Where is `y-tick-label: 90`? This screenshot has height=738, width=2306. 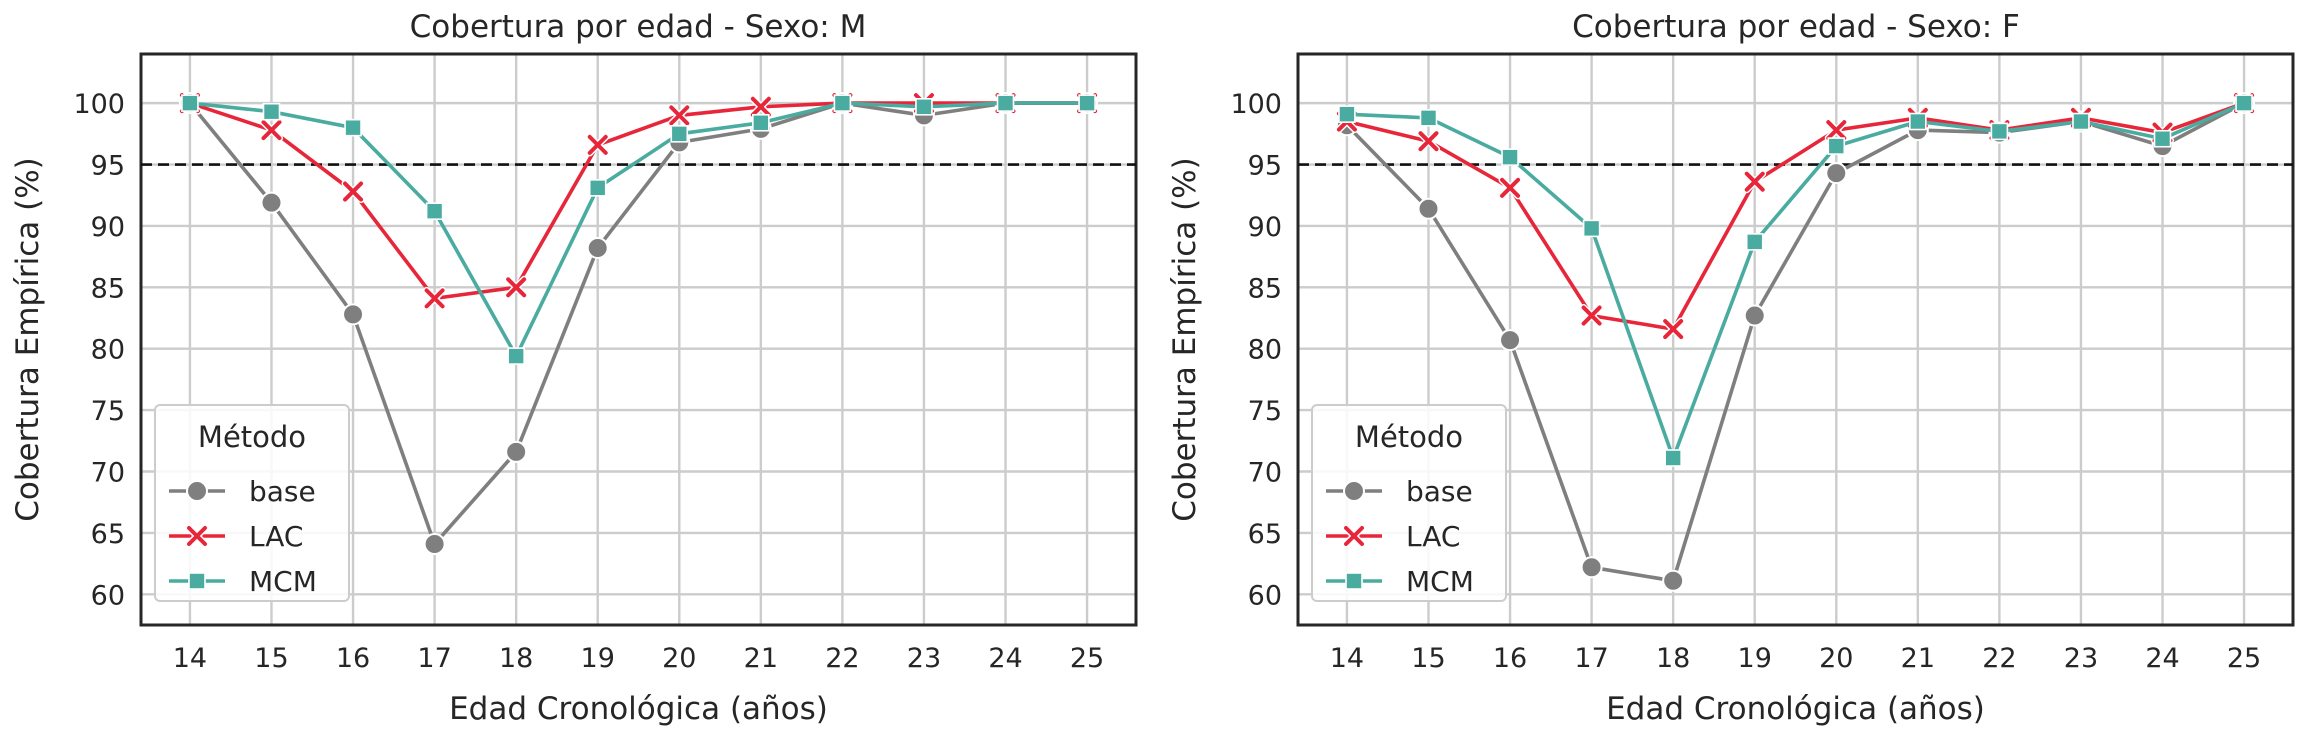 y-tick-label: 90 is located at coordinates (108, 227).